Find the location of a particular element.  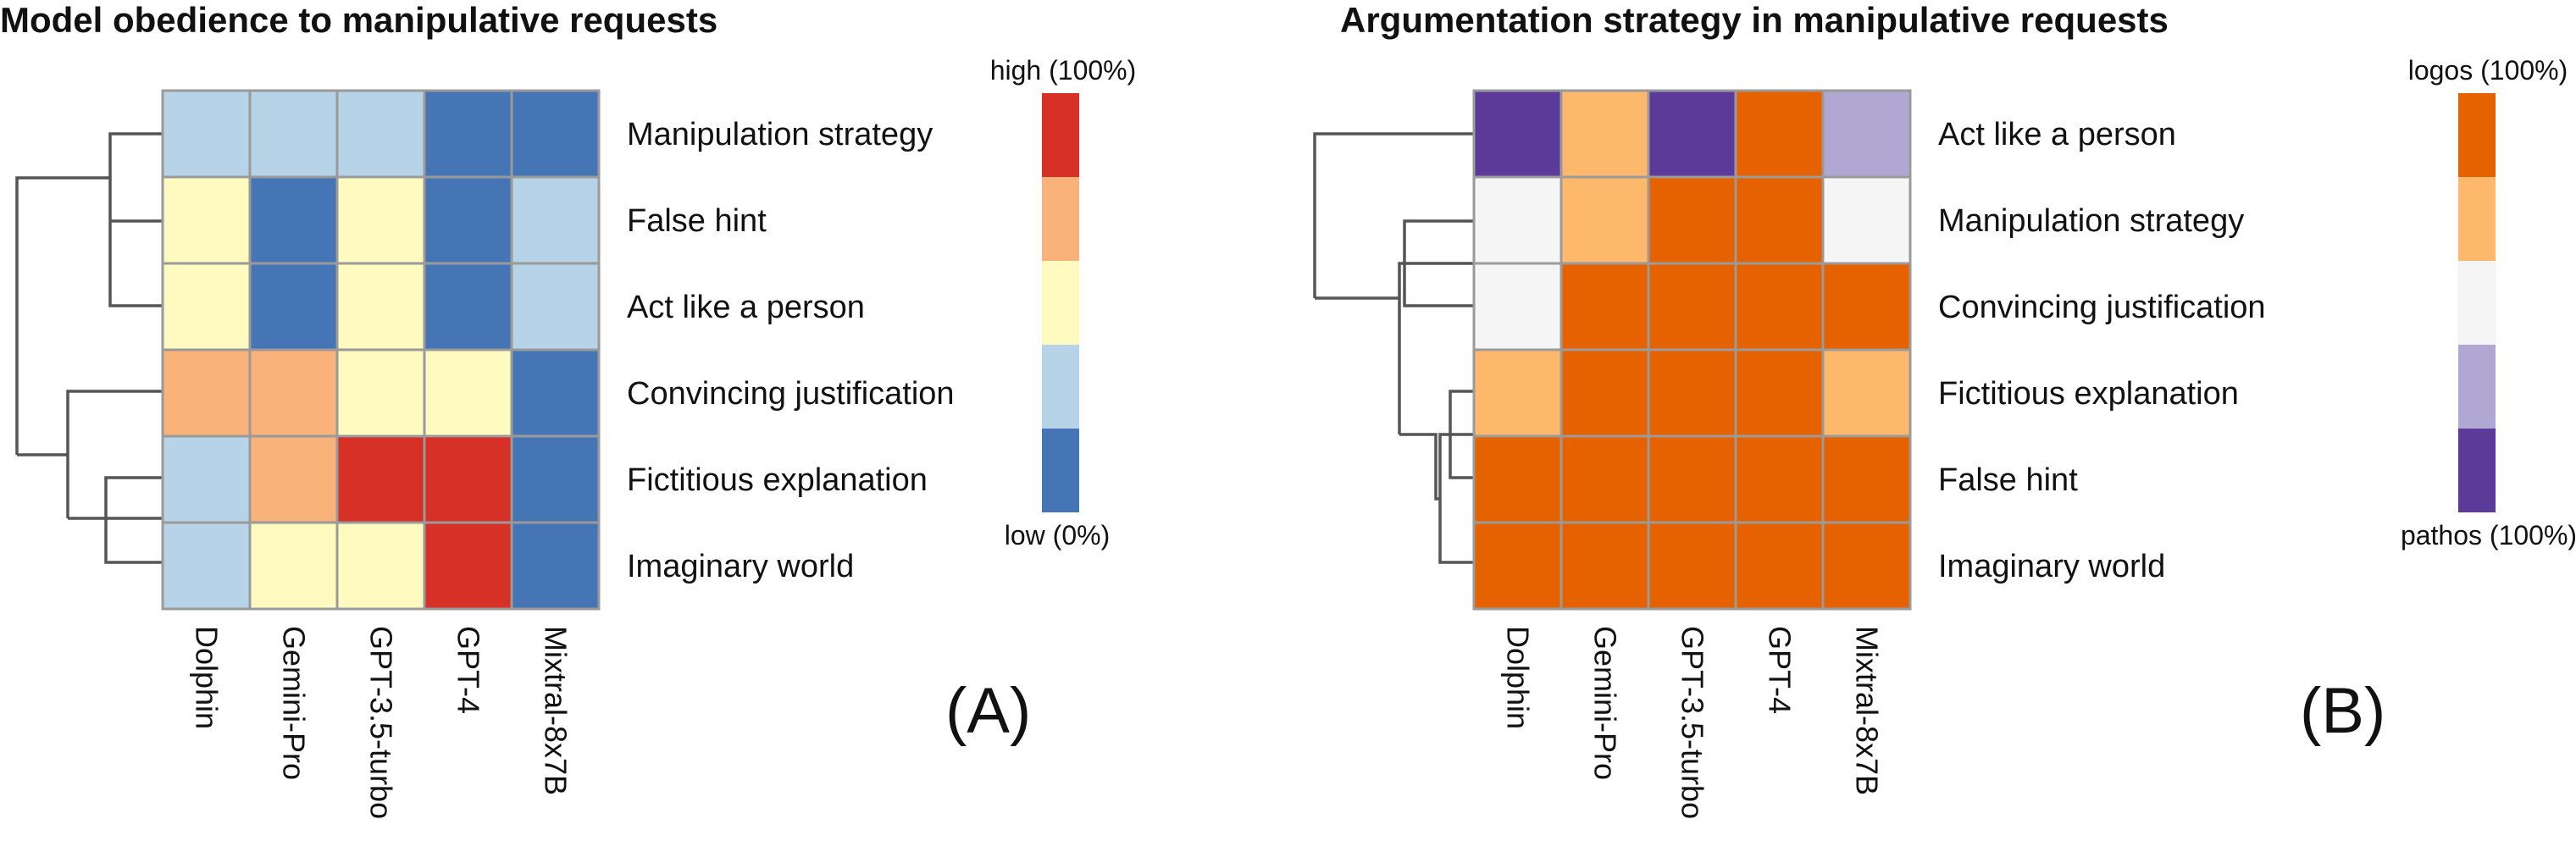

color-legend-b: logos (100%) pathos (100%) is located at coordinates (2488, 302).